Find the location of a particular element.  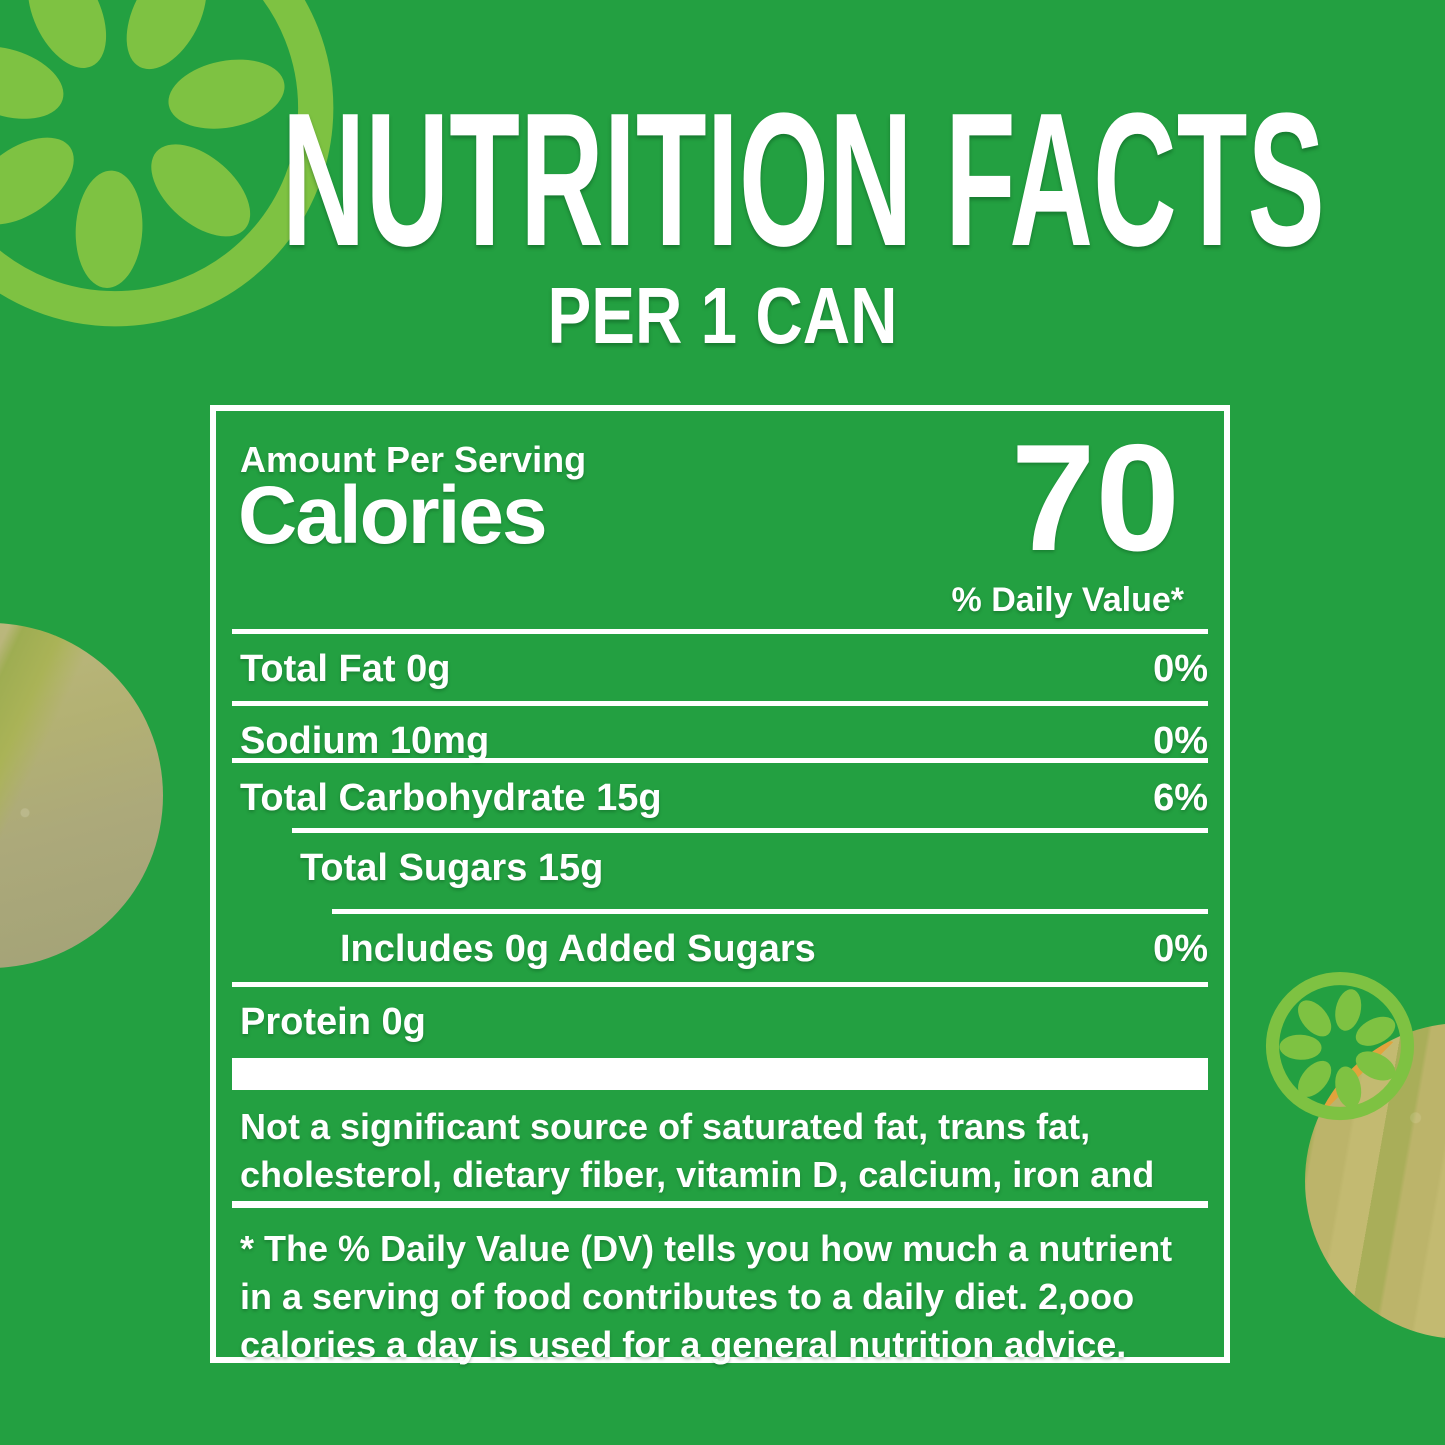

calories-label: Calories is located at coordinates (393, 515).